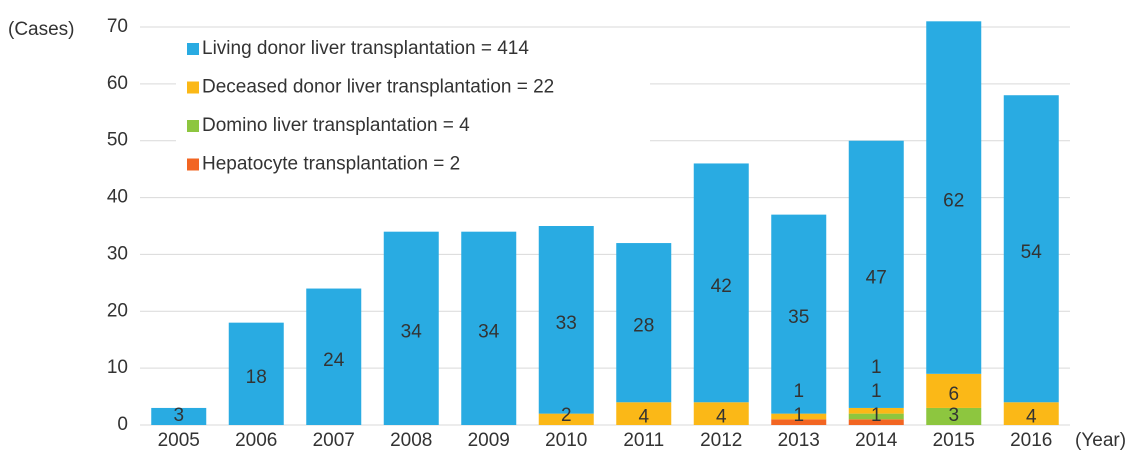 This screenshot has width=1141, height=456. Describe the element at coordinates (721, 440) in the screenshot. I see `x-tick-label: 2012` at that location.